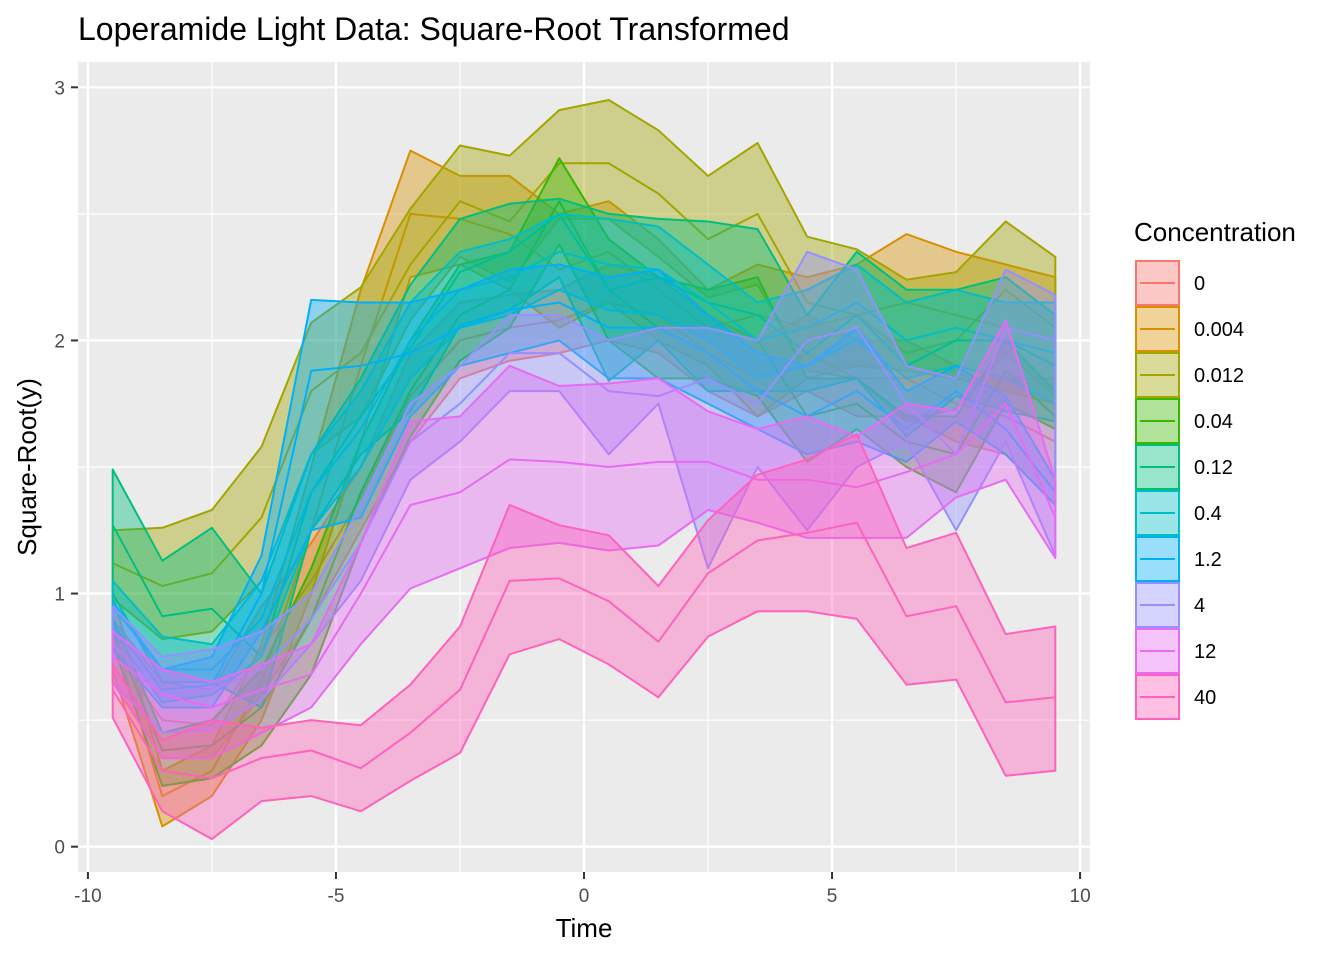  Describe the element at coordinates (1170, 605) in the screenshot. I see `legend-item-4: 4` at that location.